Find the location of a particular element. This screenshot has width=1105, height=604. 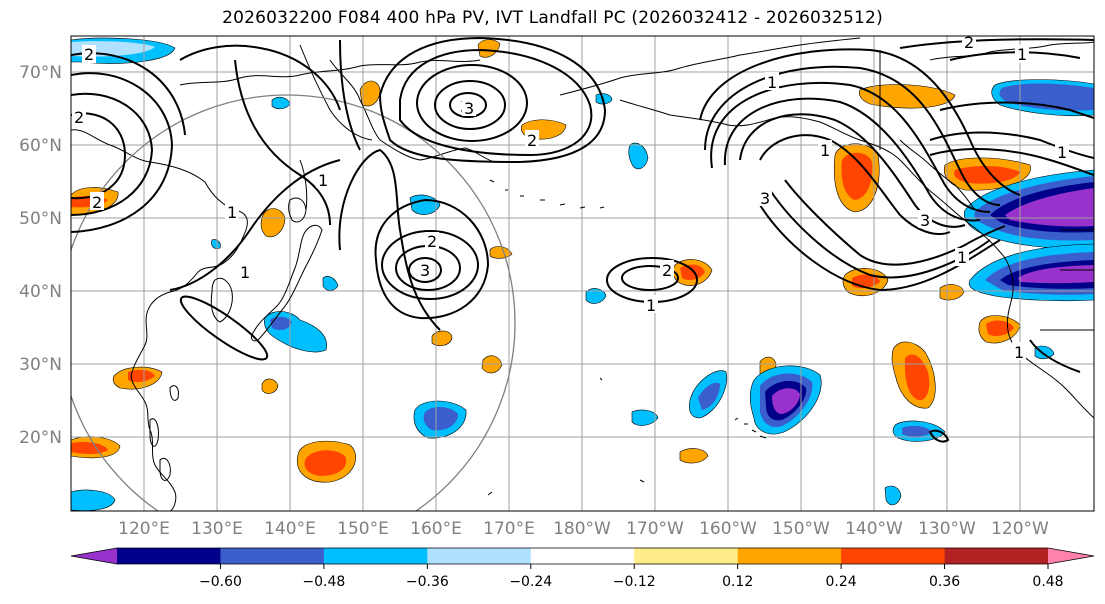

lon-label: 140°W is located at coordinates (874, 529).